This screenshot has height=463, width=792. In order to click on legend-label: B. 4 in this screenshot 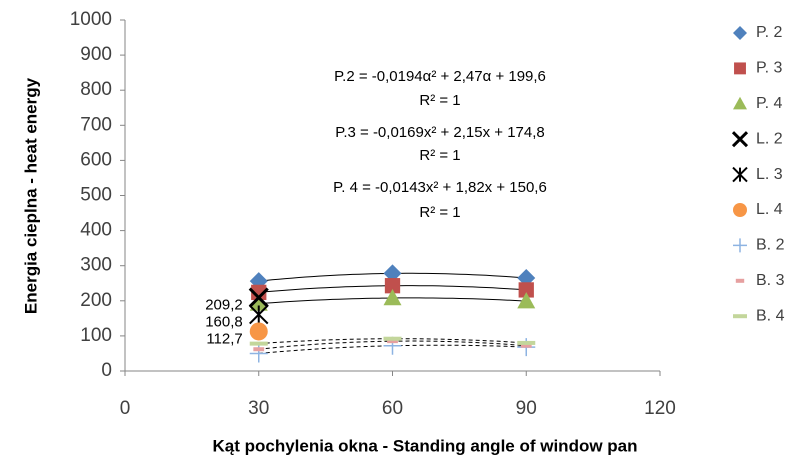, I will do `click(770, 315)`.